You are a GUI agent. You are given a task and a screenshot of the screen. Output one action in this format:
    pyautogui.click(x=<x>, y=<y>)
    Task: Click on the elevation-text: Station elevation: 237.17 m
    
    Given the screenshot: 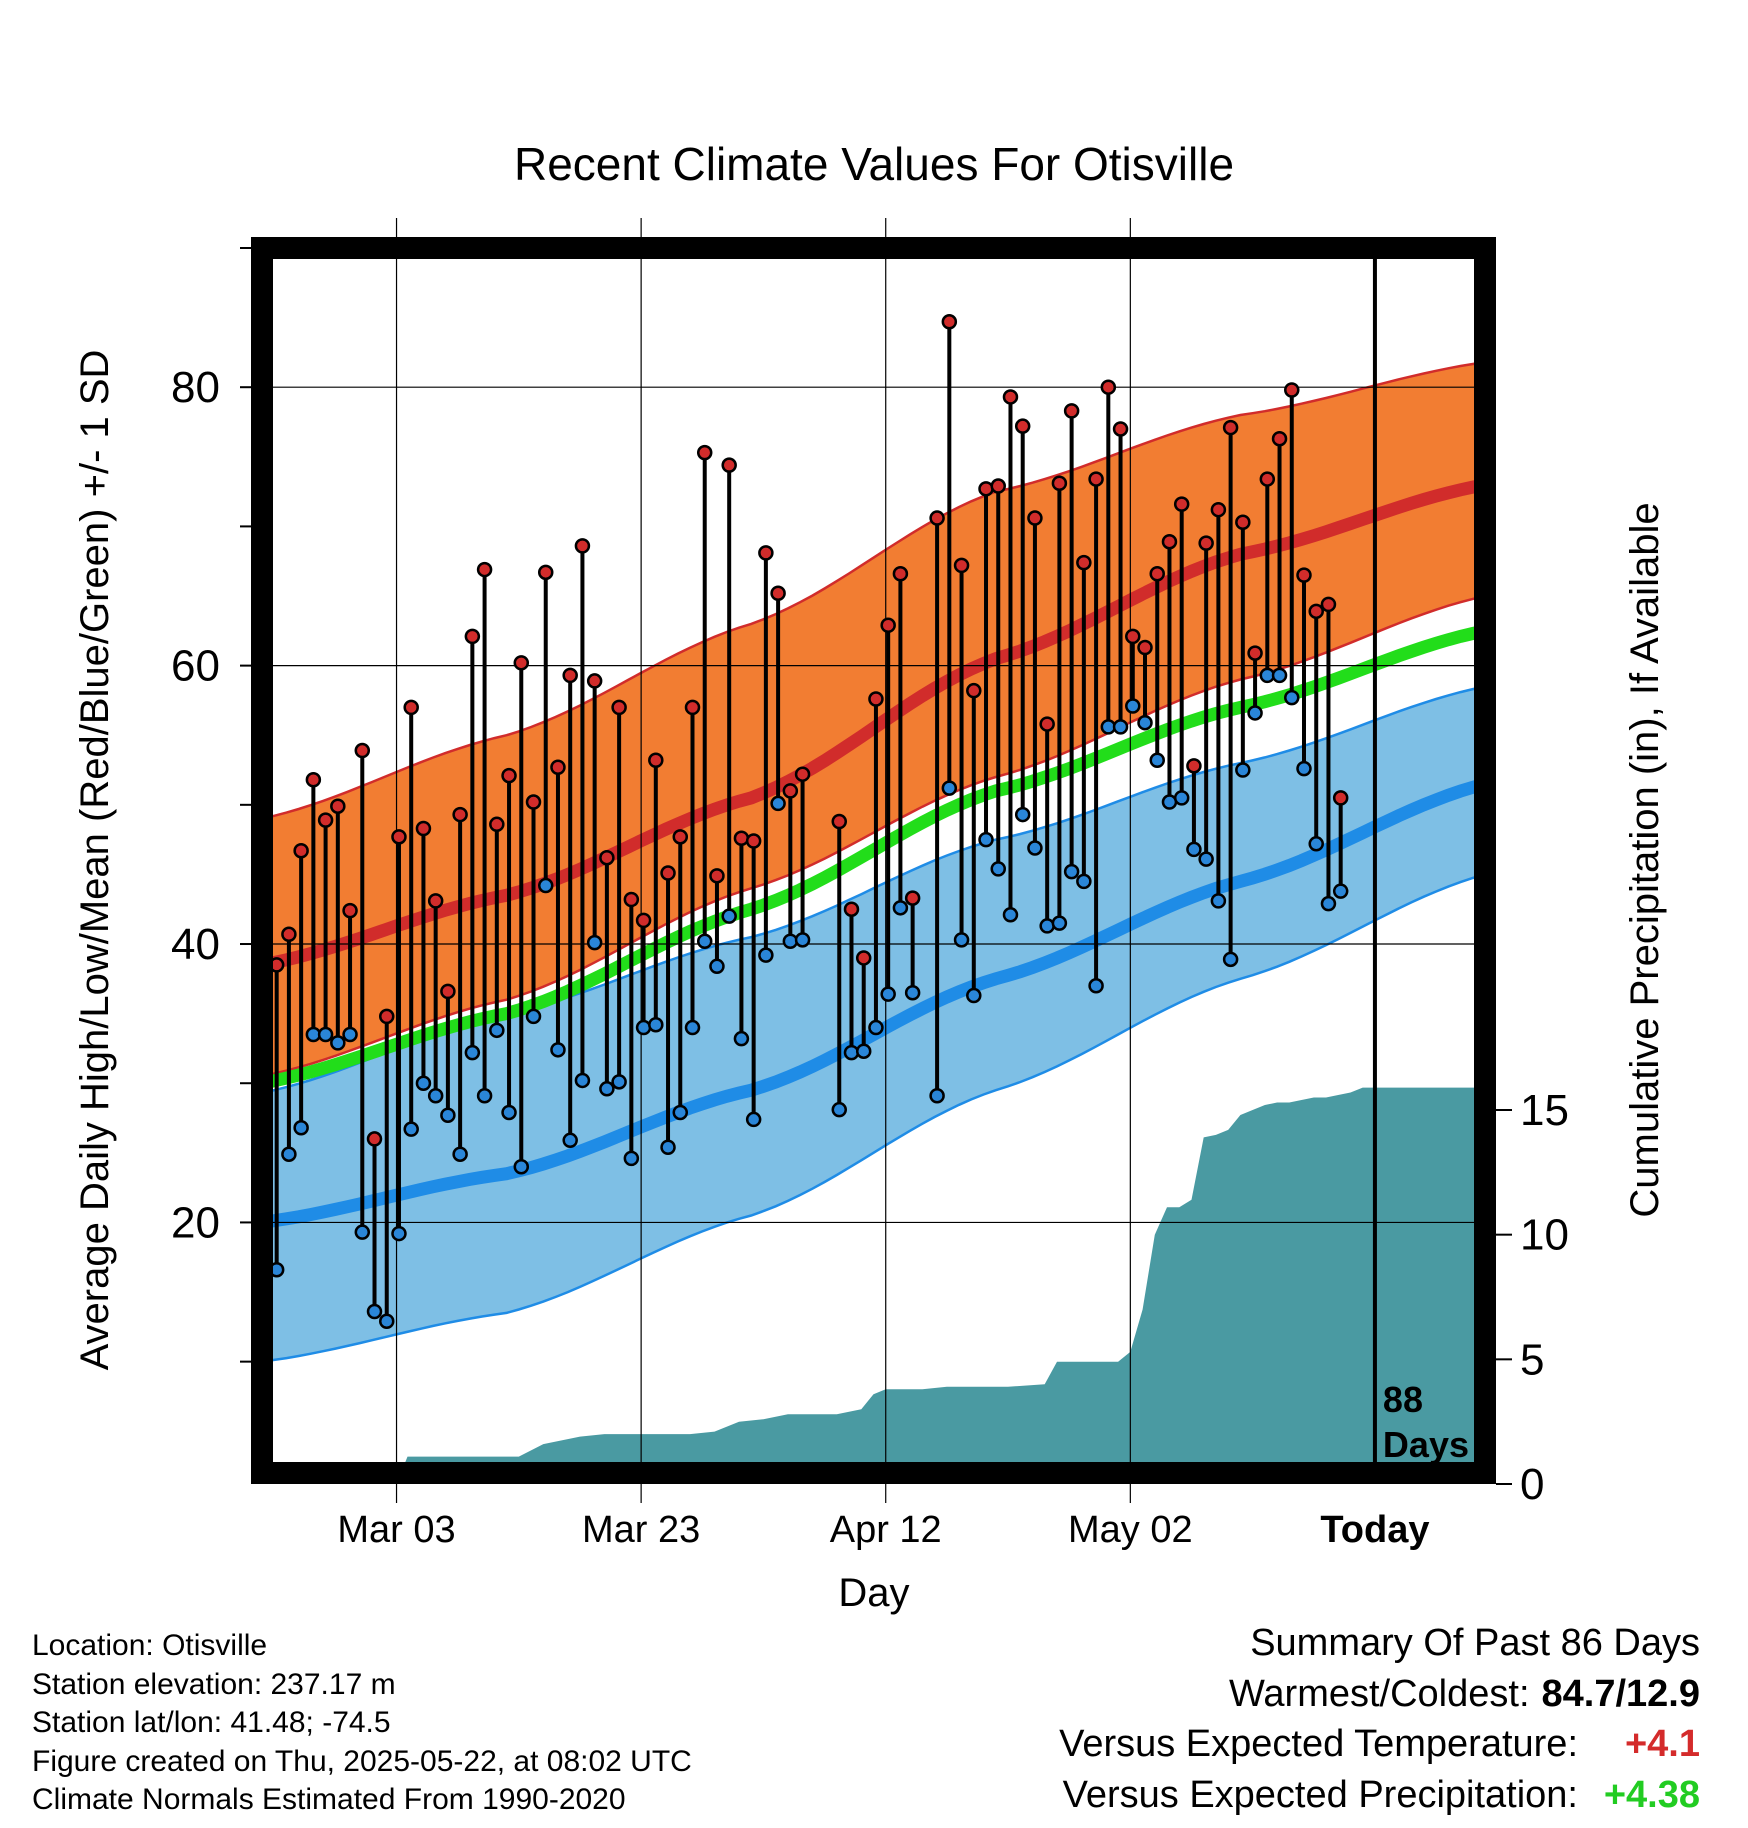 What is the action you would take?
    pyautogui.click(x=214, y=1684)
    